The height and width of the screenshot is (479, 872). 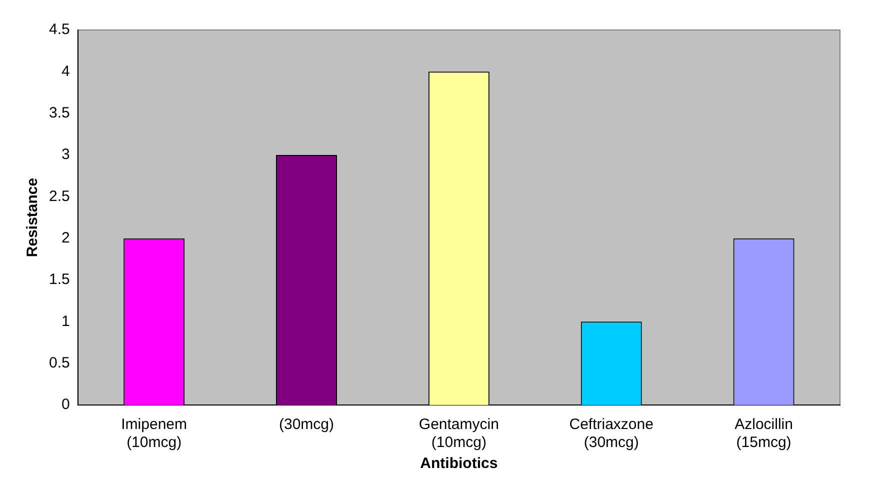 What do you see at coordinates (59, 363) in the screenshot?
I see `y-tick-label: 0.5` at bounding box center [59, 363].